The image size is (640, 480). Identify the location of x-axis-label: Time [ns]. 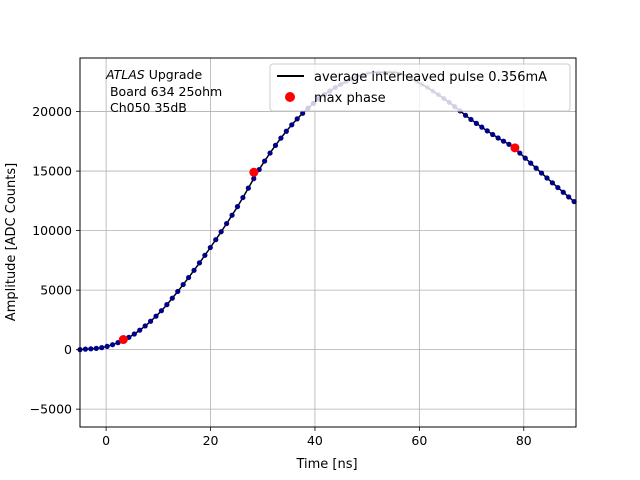
(326, 464).